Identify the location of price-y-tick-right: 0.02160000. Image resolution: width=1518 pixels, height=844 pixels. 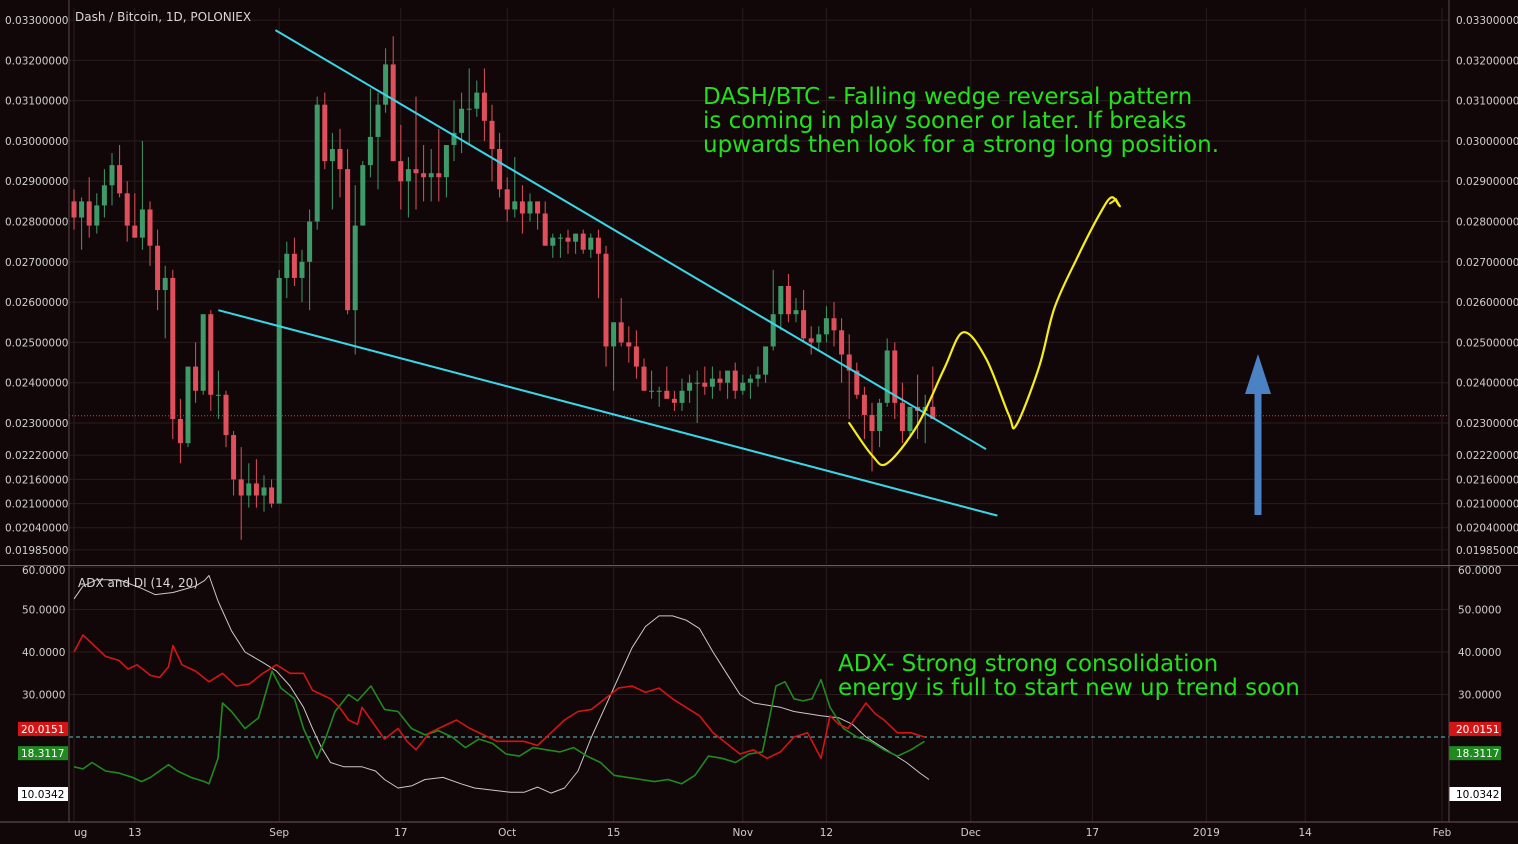
(1487, 480).